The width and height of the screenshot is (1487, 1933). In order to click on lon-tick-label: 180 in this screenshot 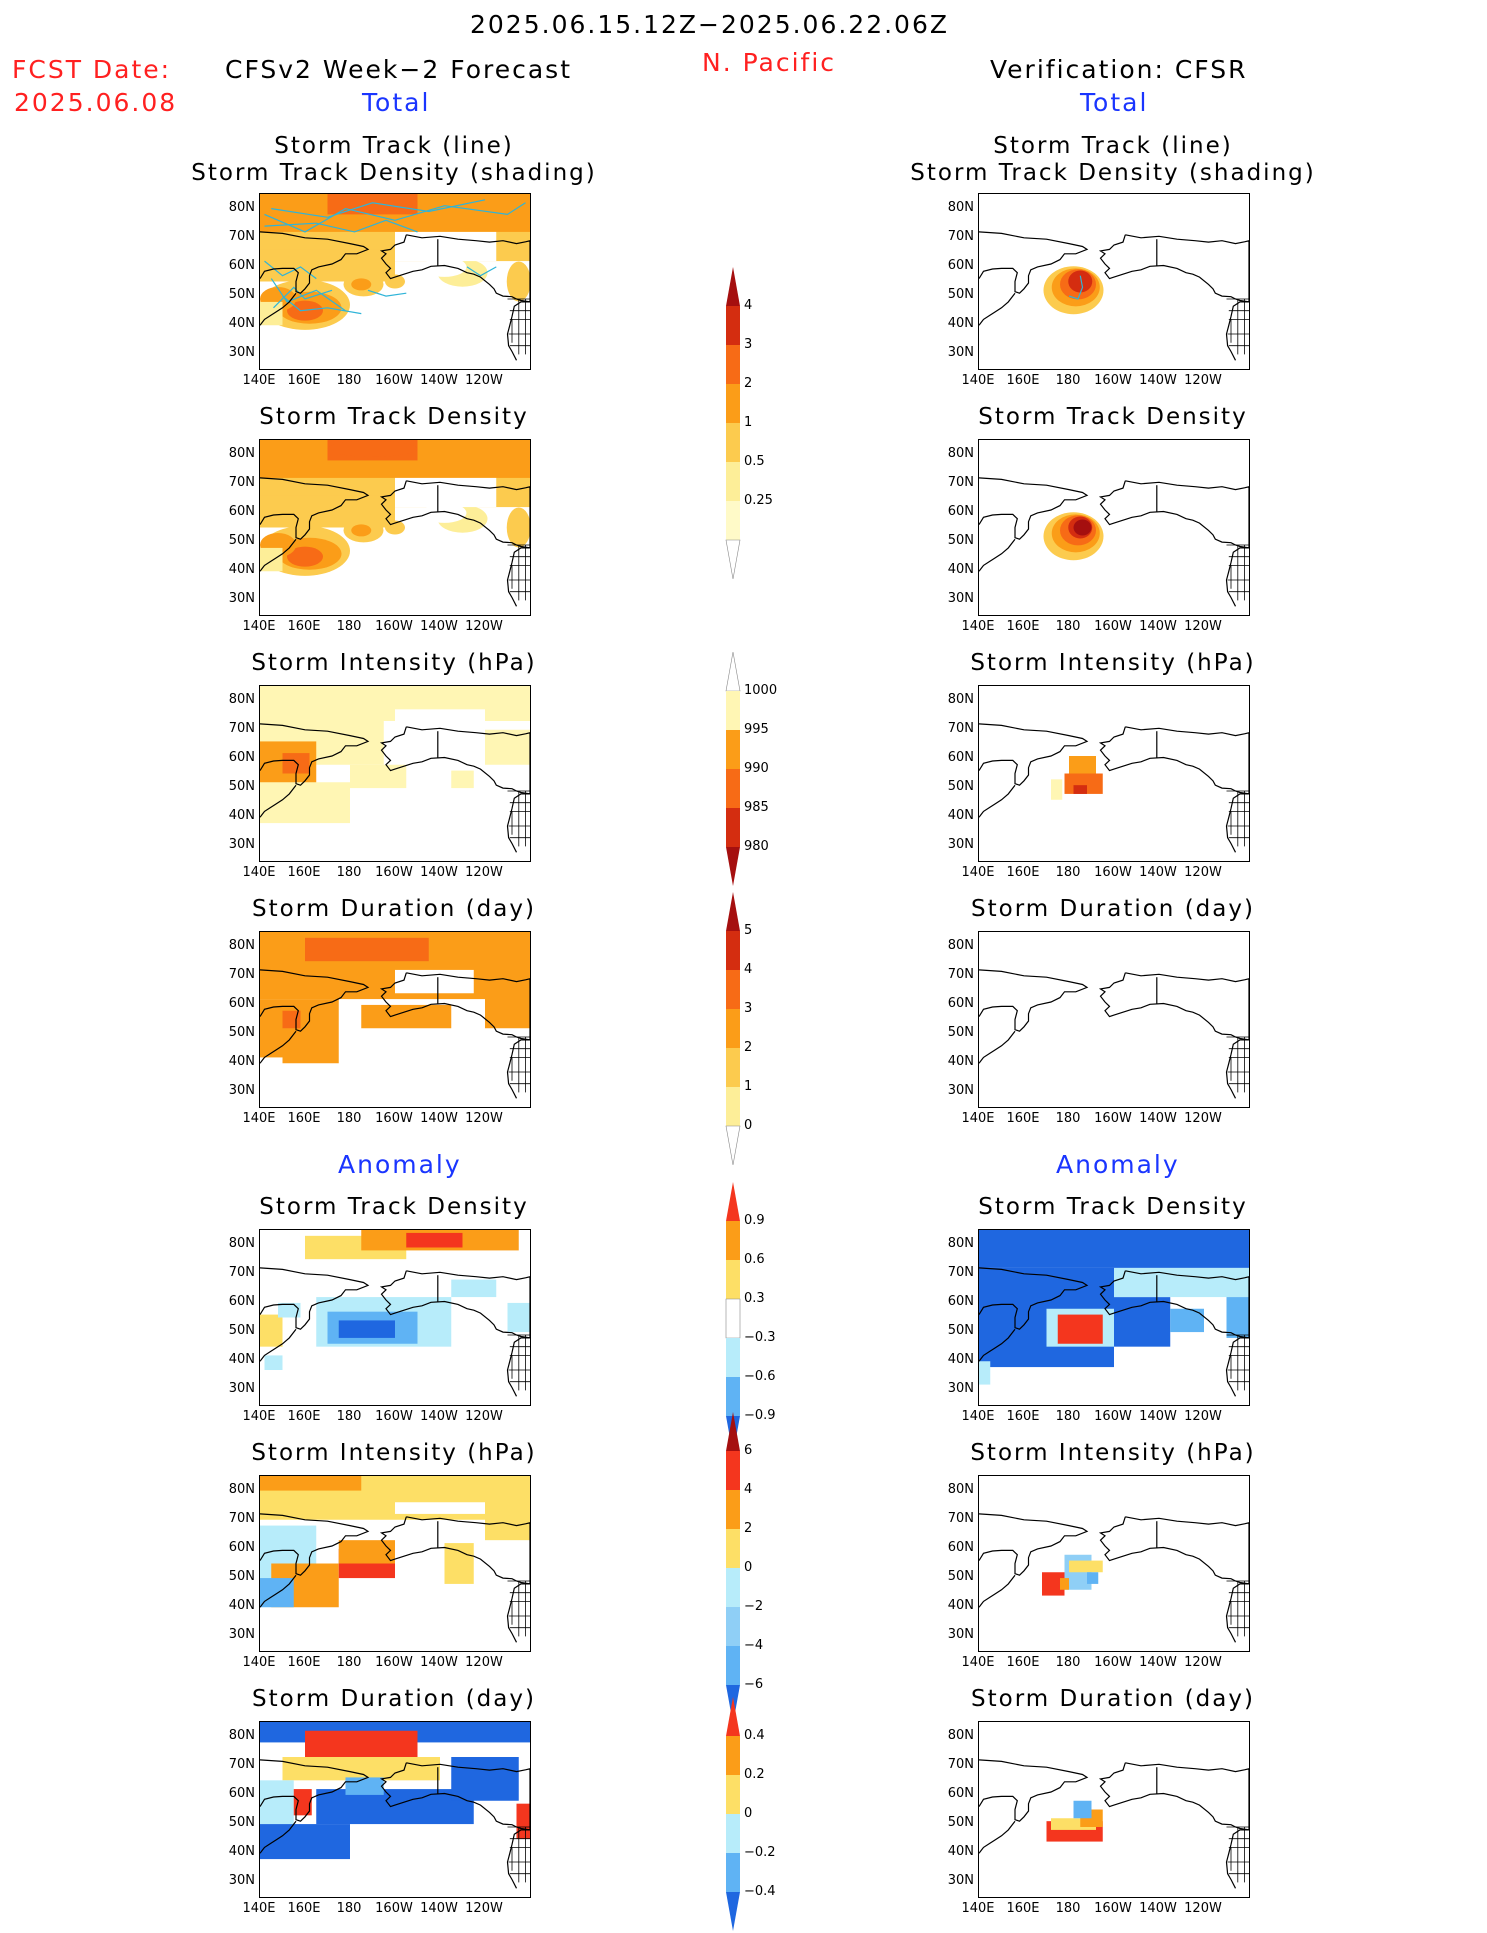, I will do `click(349, 1118)`.